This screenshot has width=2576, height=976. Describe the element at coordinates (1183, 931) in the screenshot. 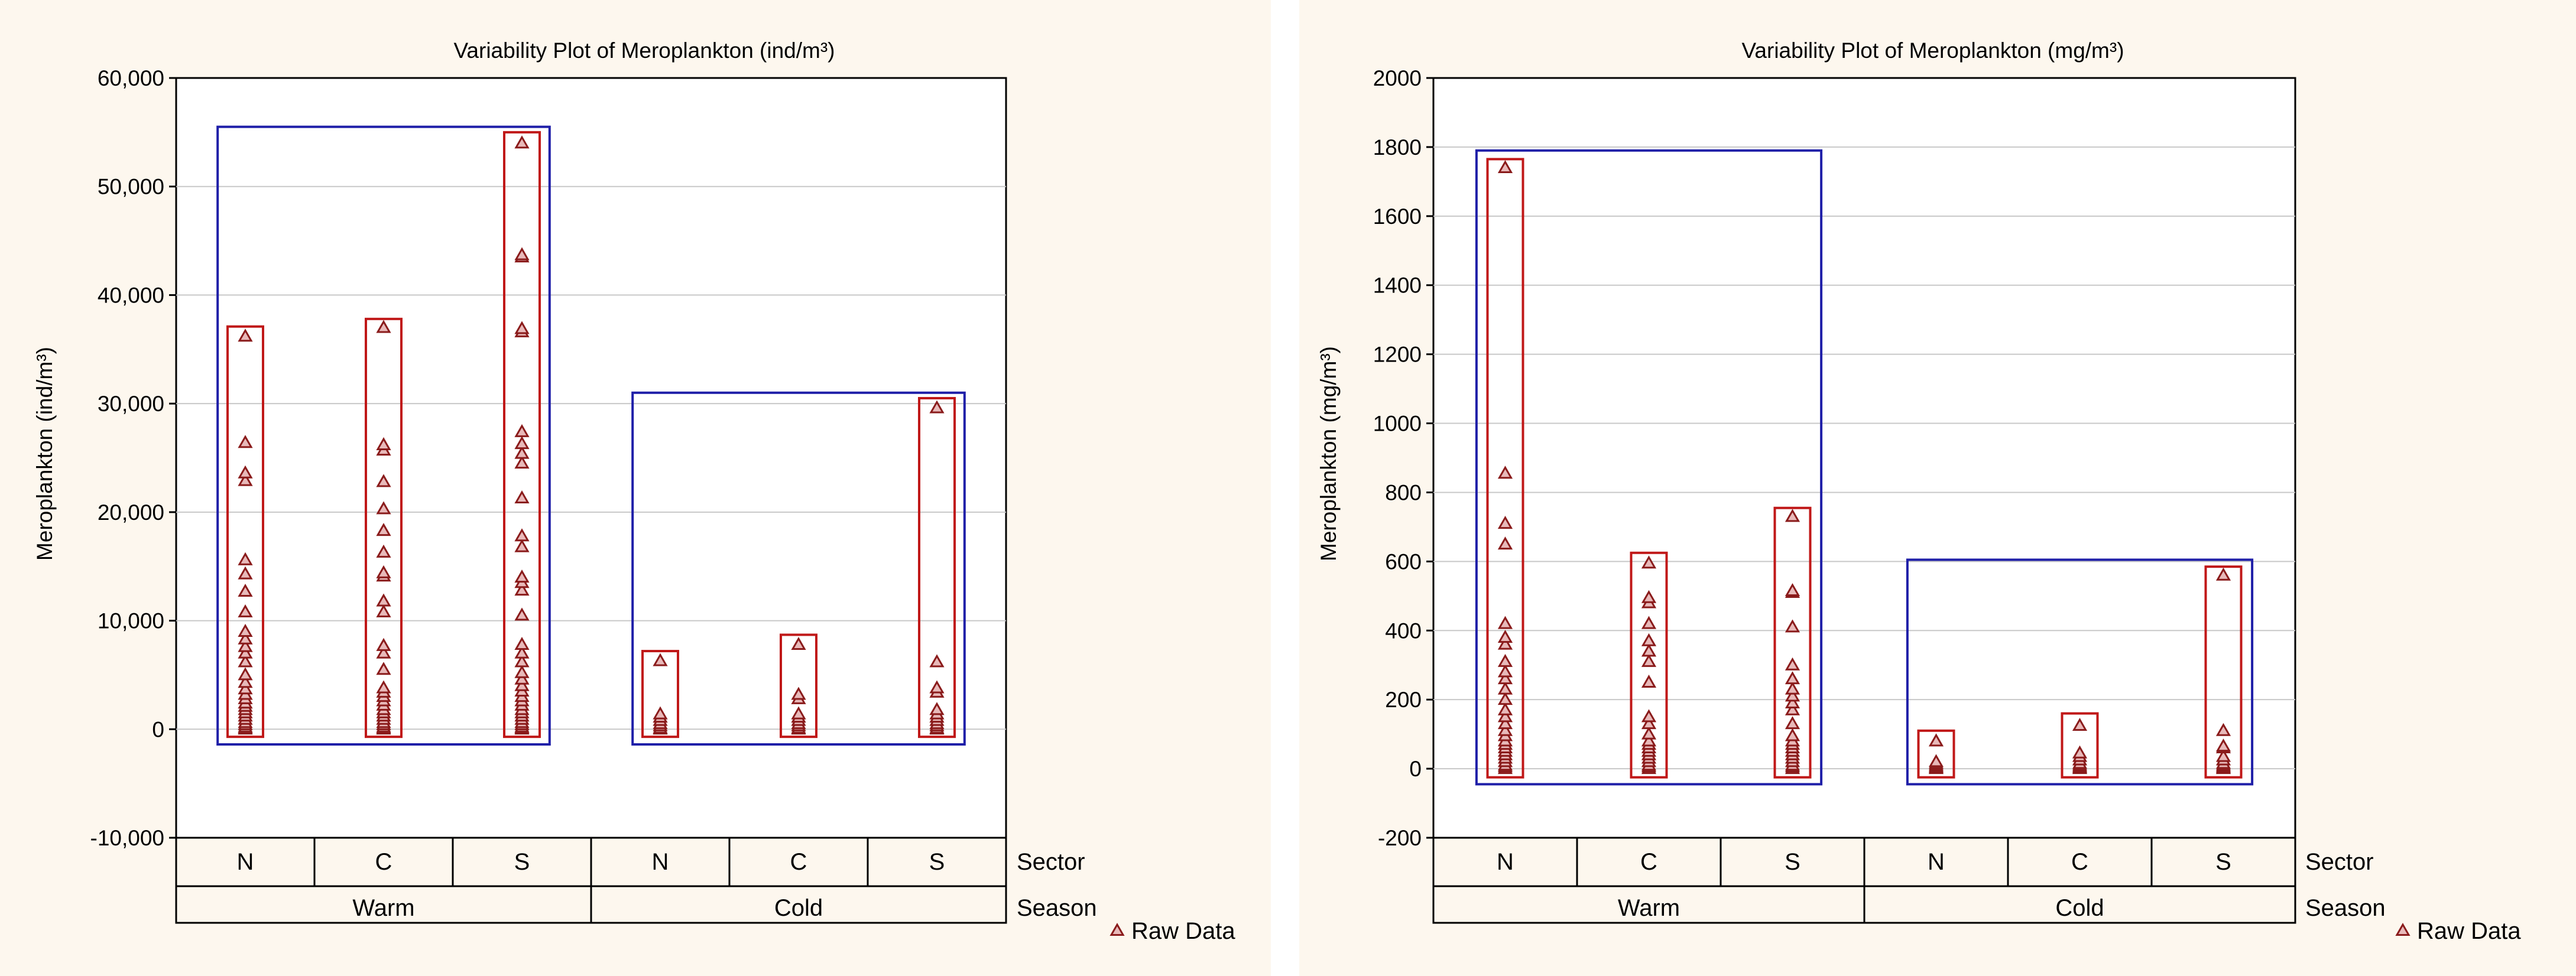

I see `legend-label: Raw Data` at that location.